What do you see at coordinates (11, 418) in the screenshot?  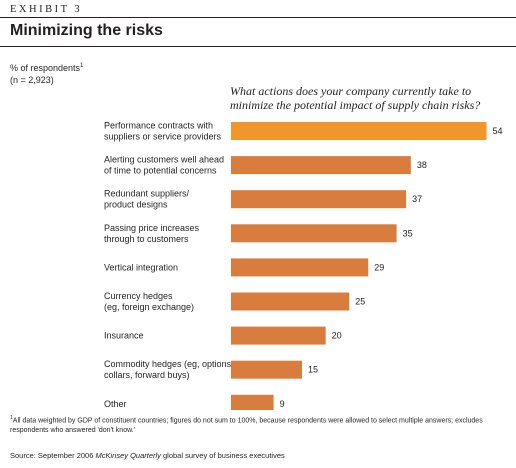 I see `footnote-marker: 1` at bounding box center [11, 418].